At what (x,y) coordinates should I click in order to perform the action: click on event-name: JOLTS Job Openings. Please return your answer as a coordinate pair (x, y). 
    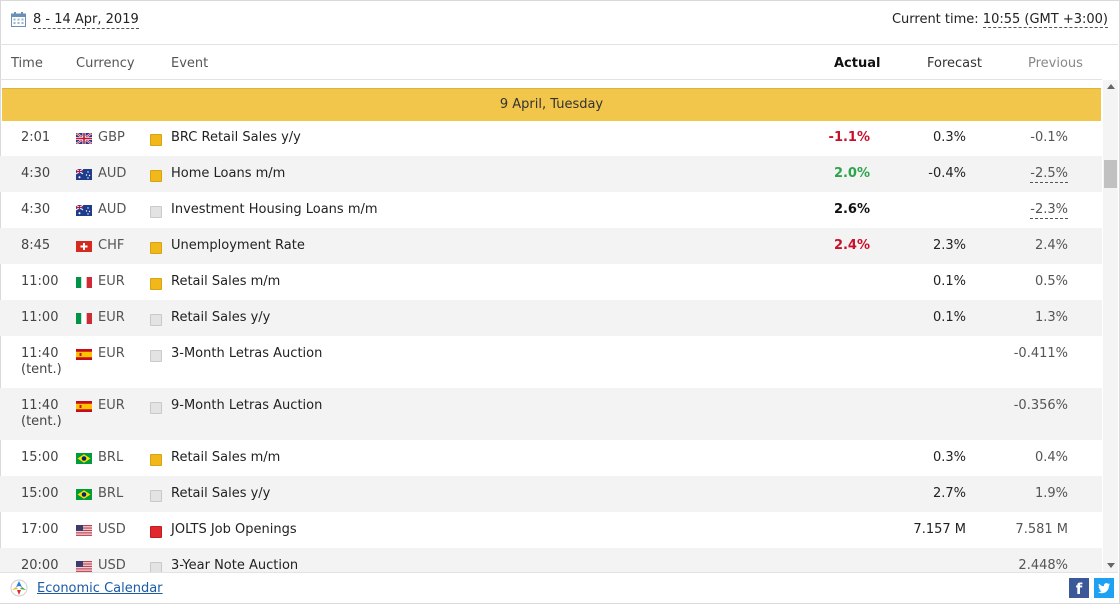
    Looking at the image, I should click on (234, 529).